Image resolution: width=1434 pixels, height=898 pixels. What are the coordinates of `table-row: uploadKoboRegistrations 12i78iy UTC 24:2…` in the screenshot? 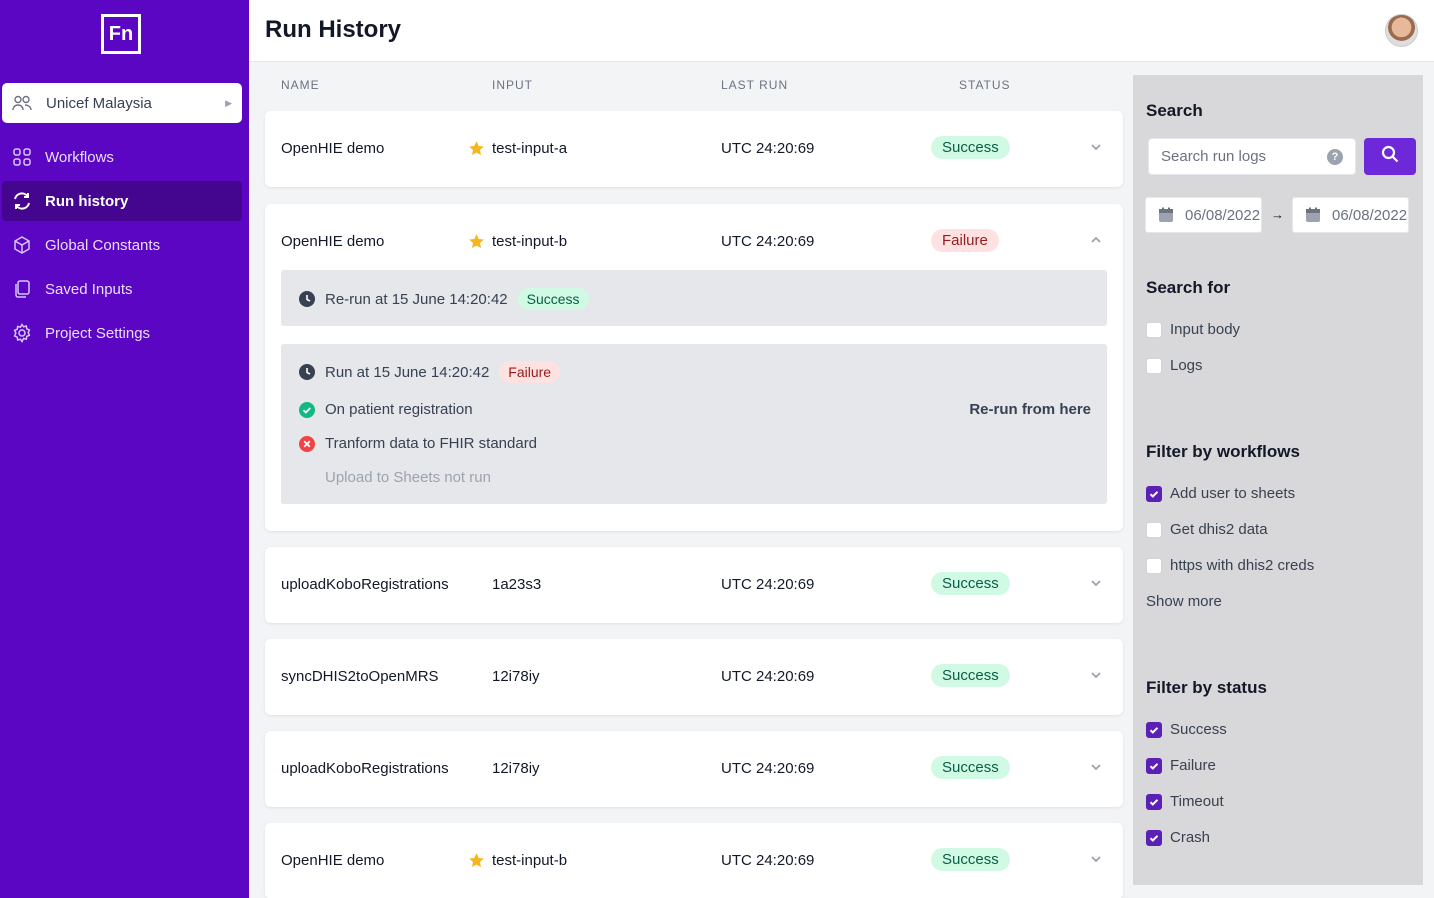 It's located at (694, 769).